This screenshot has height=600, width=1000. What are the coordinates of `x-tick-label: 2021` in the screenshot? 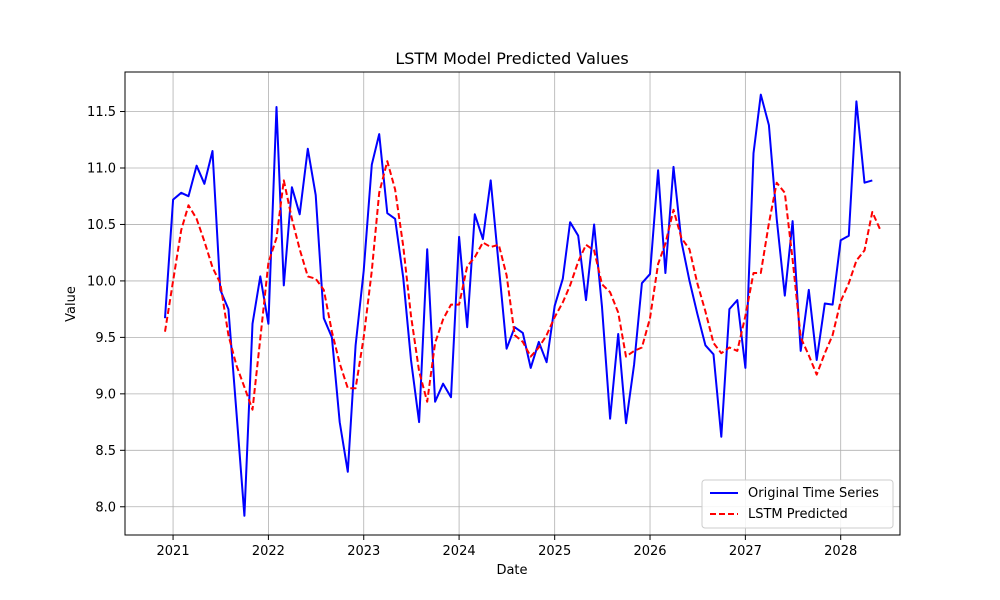 It's located at (173, 551).